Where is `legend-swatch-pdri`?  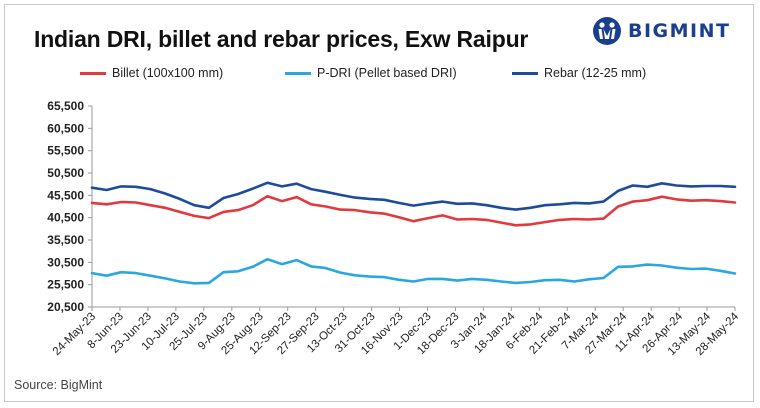 legend-swatch-pdri is located at coordinates (298, 73).